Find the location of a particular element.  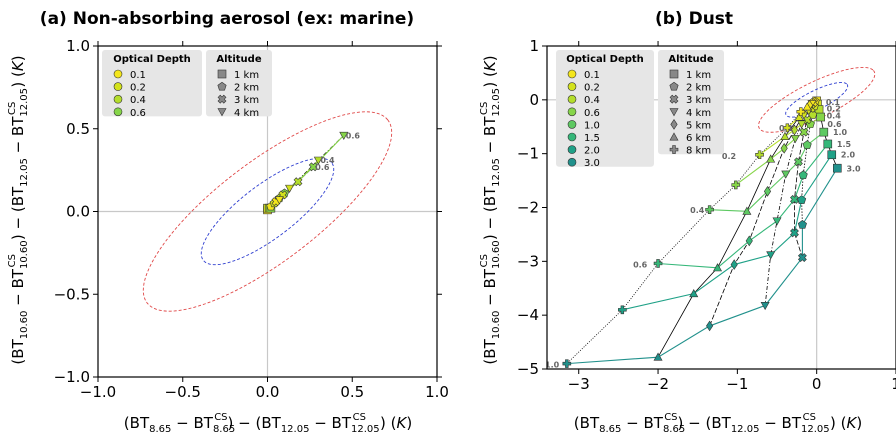

optical-depth-point-label: 1.5 is located at coordinates (844, 144).